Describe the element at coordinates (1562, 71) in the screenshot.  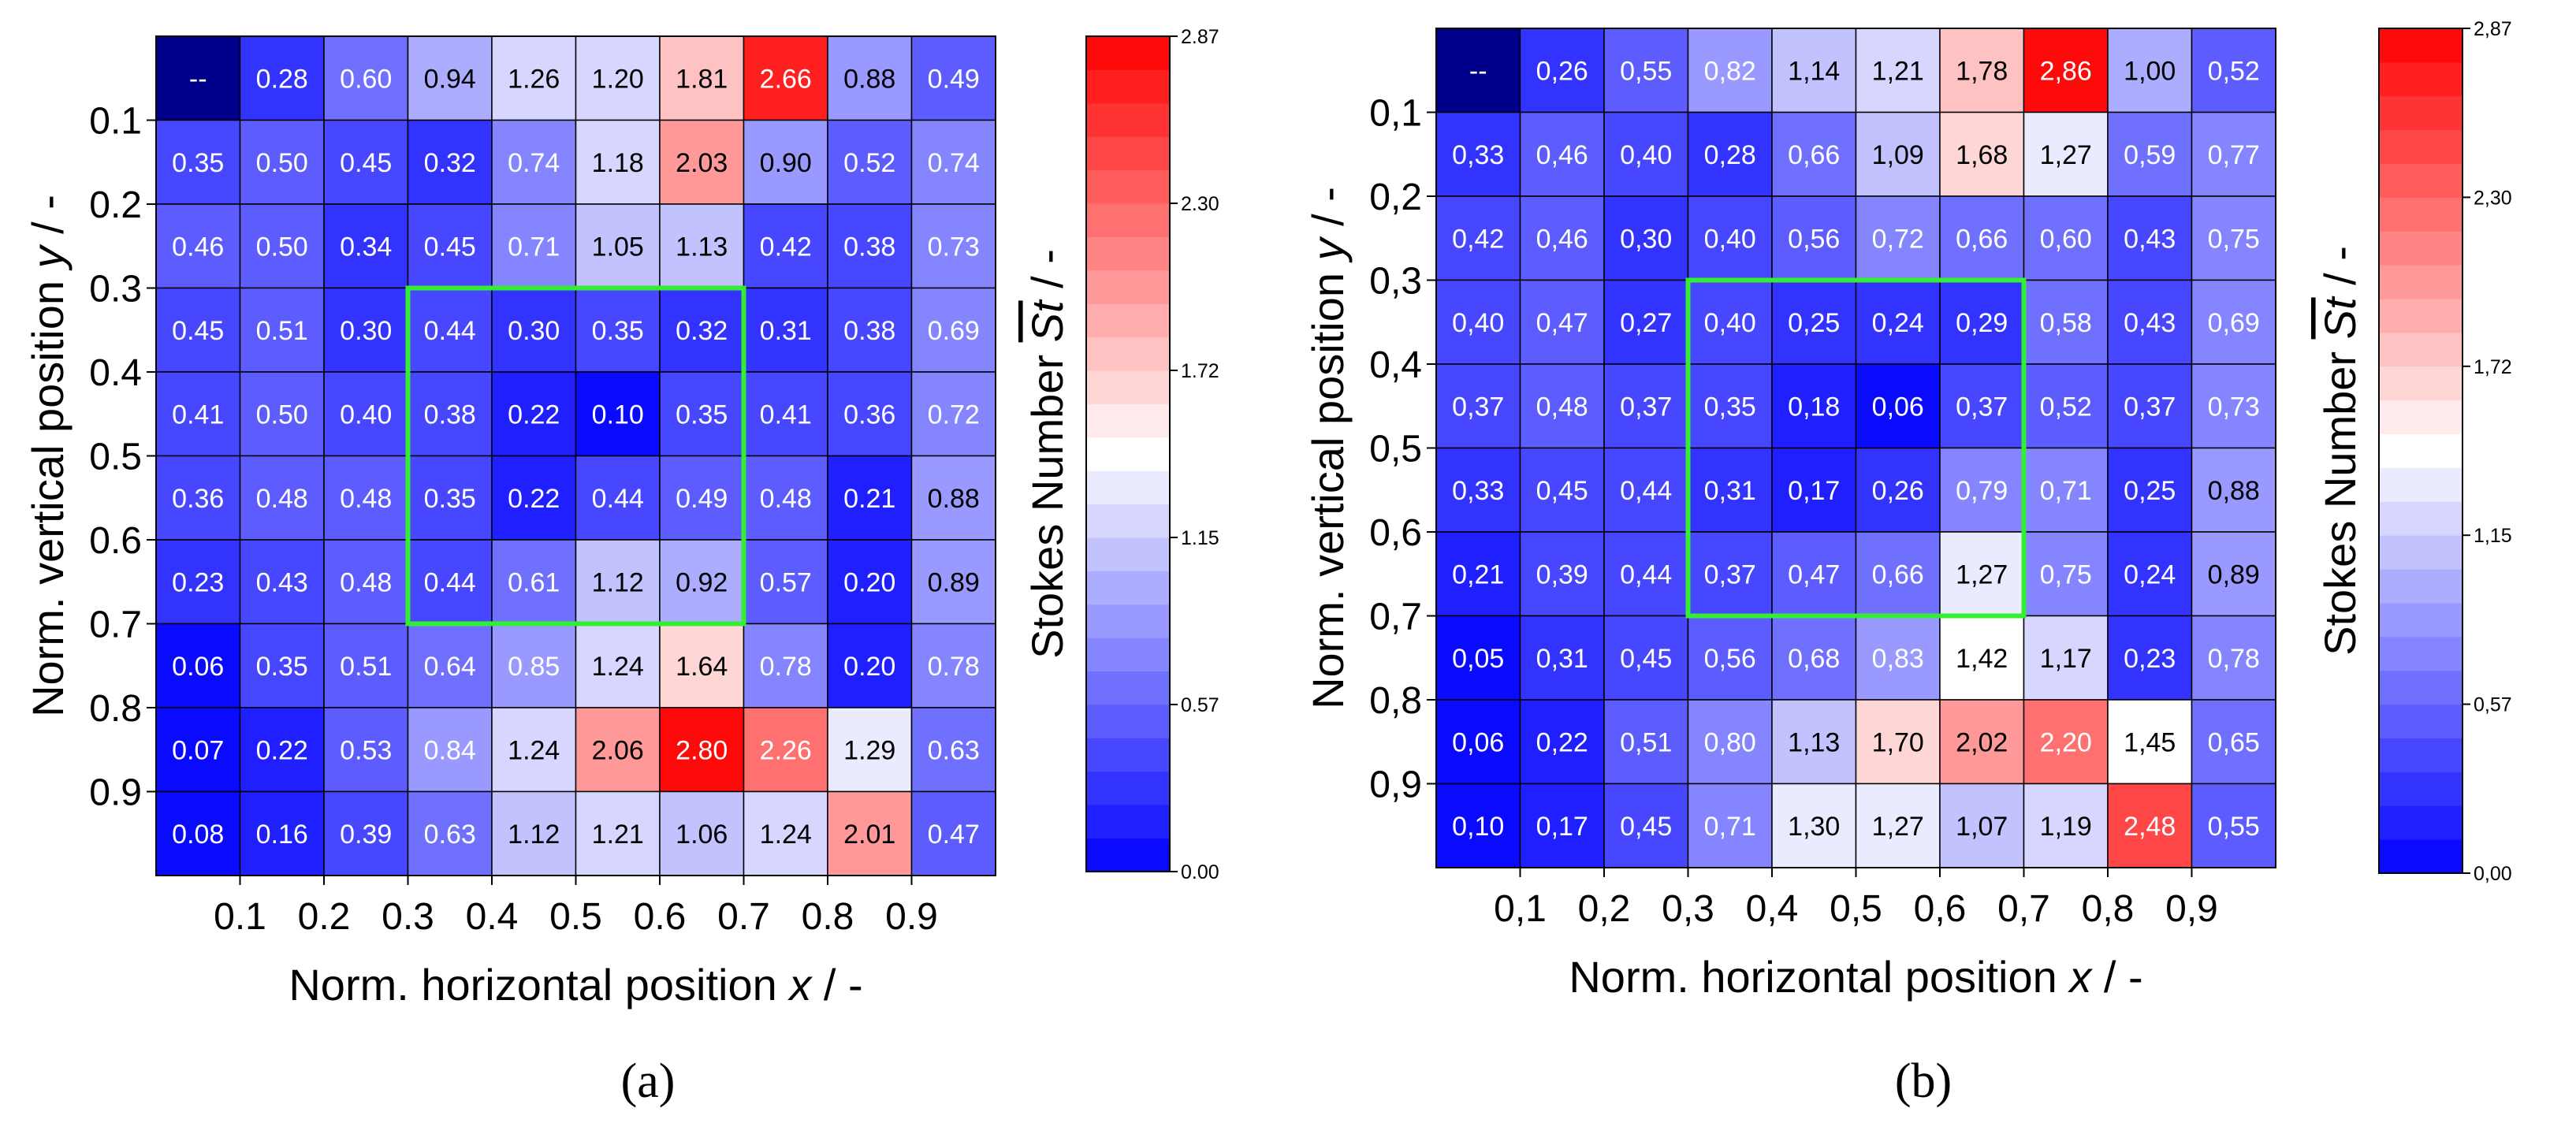
I see `cell-value-label: 0,26` at that location.